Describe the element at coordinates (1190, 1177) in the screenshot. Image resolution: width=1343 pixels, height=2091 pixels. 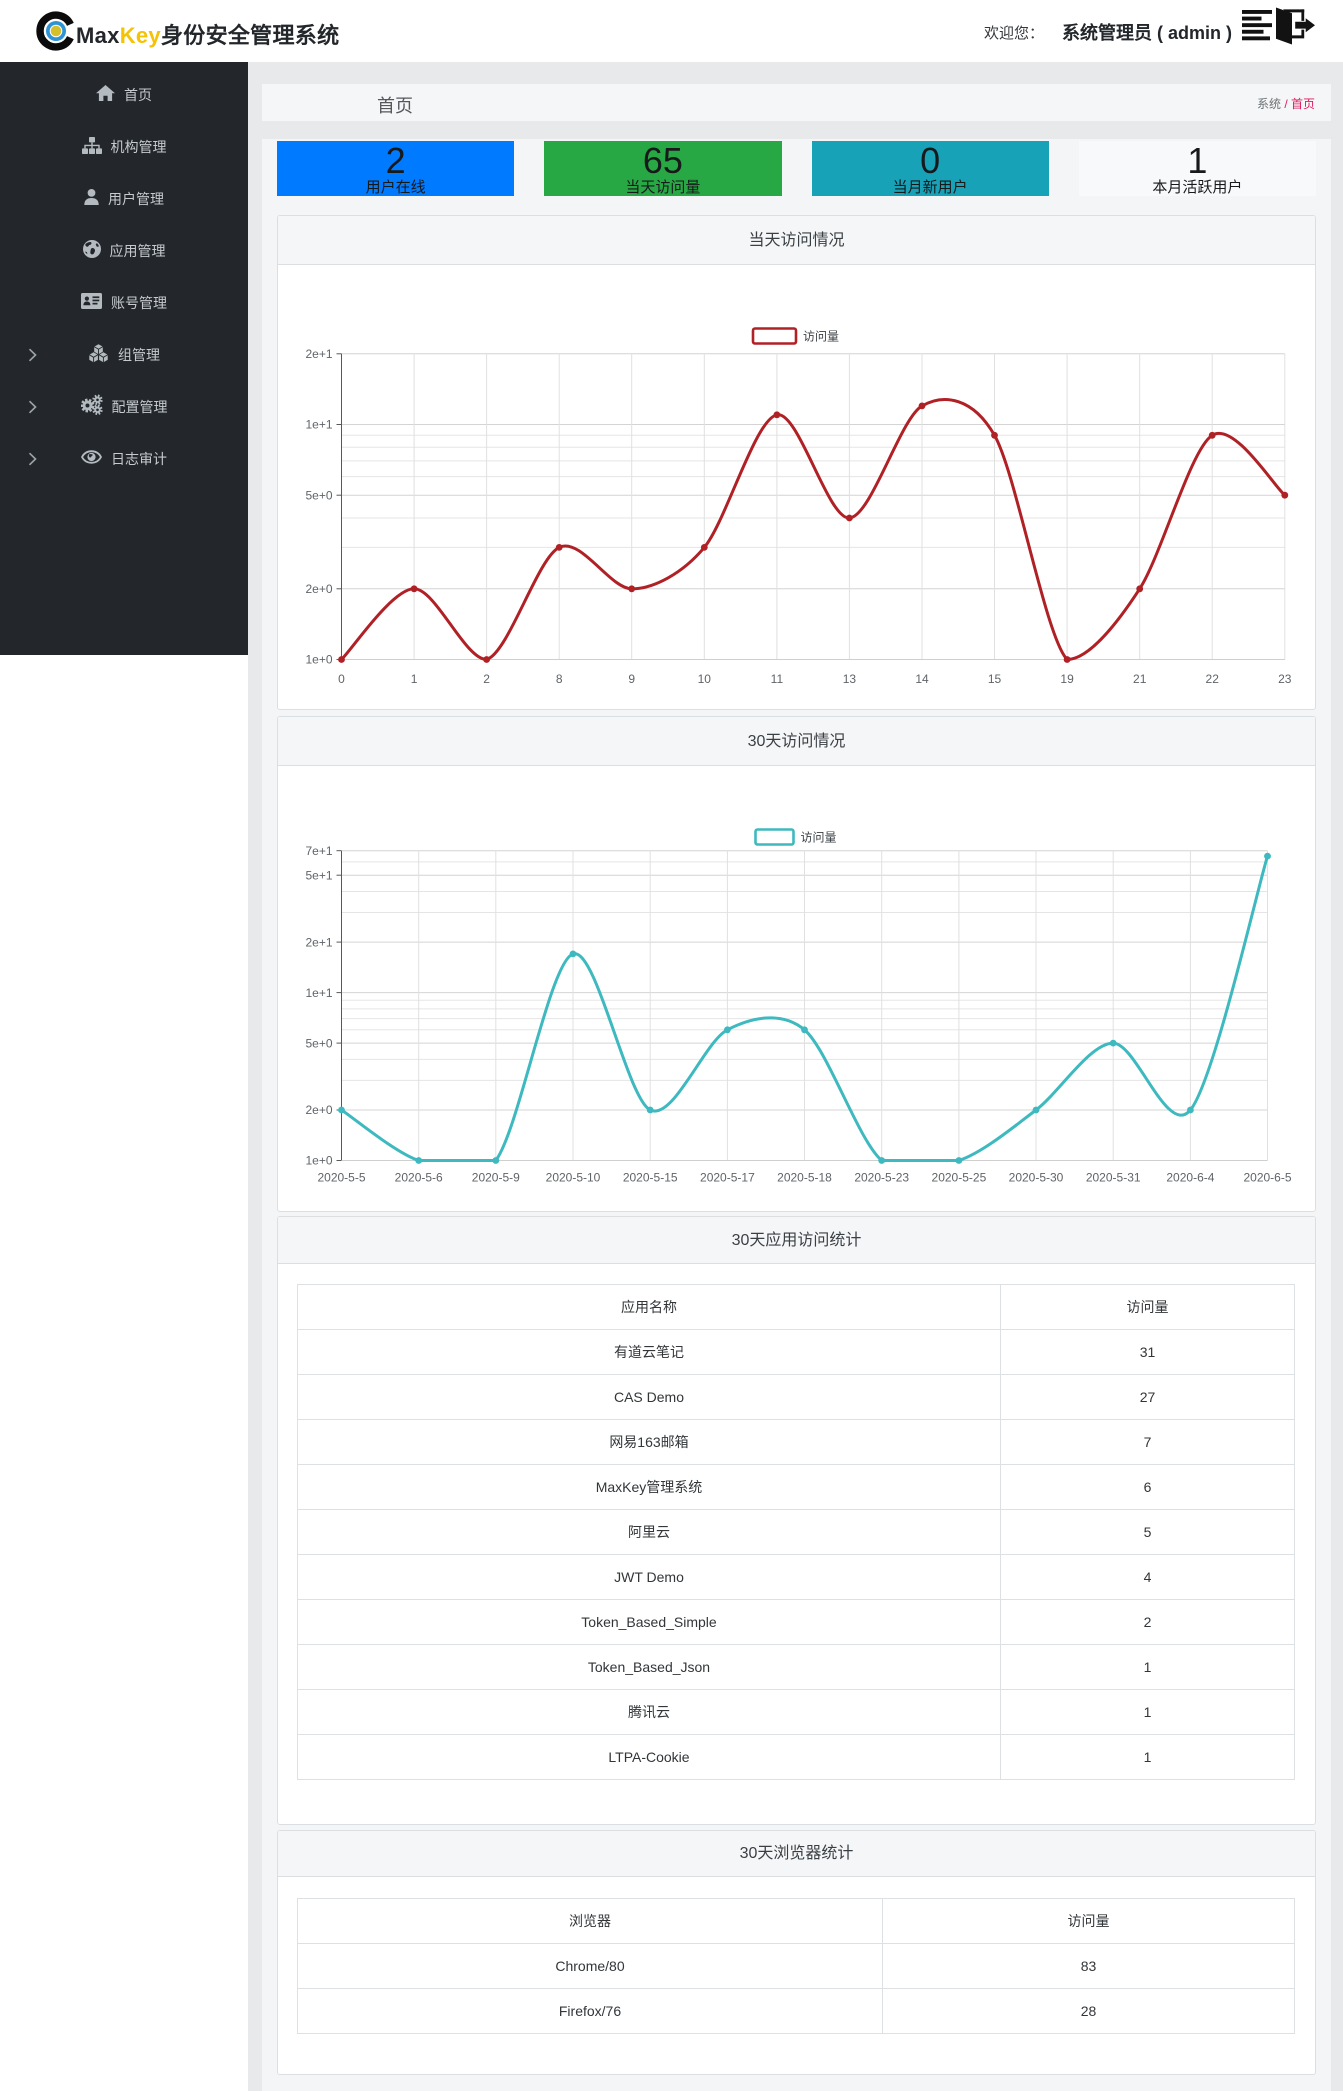
I see `svg-text: 2020-6-4` at that location.